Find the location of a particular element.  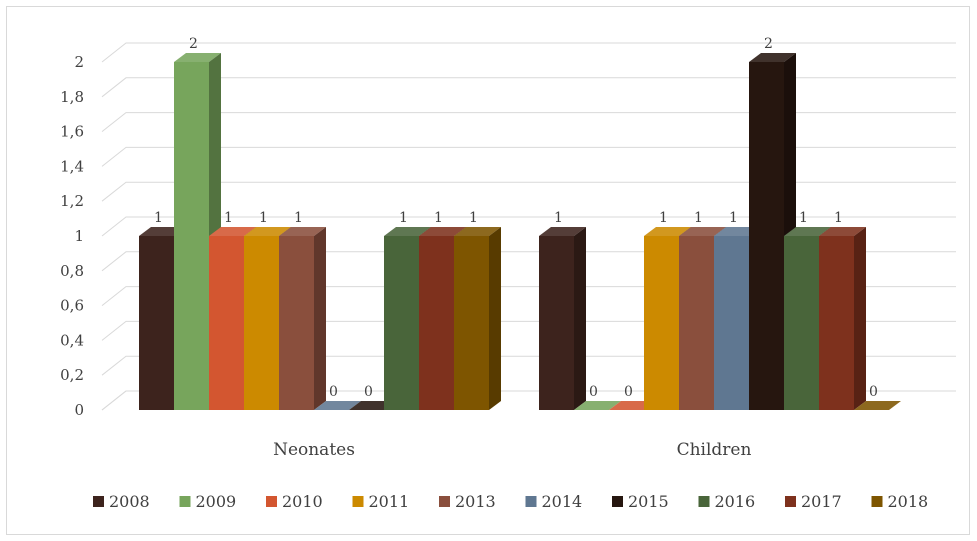

legend-label: 2013 is located at coordinates (475, 501).